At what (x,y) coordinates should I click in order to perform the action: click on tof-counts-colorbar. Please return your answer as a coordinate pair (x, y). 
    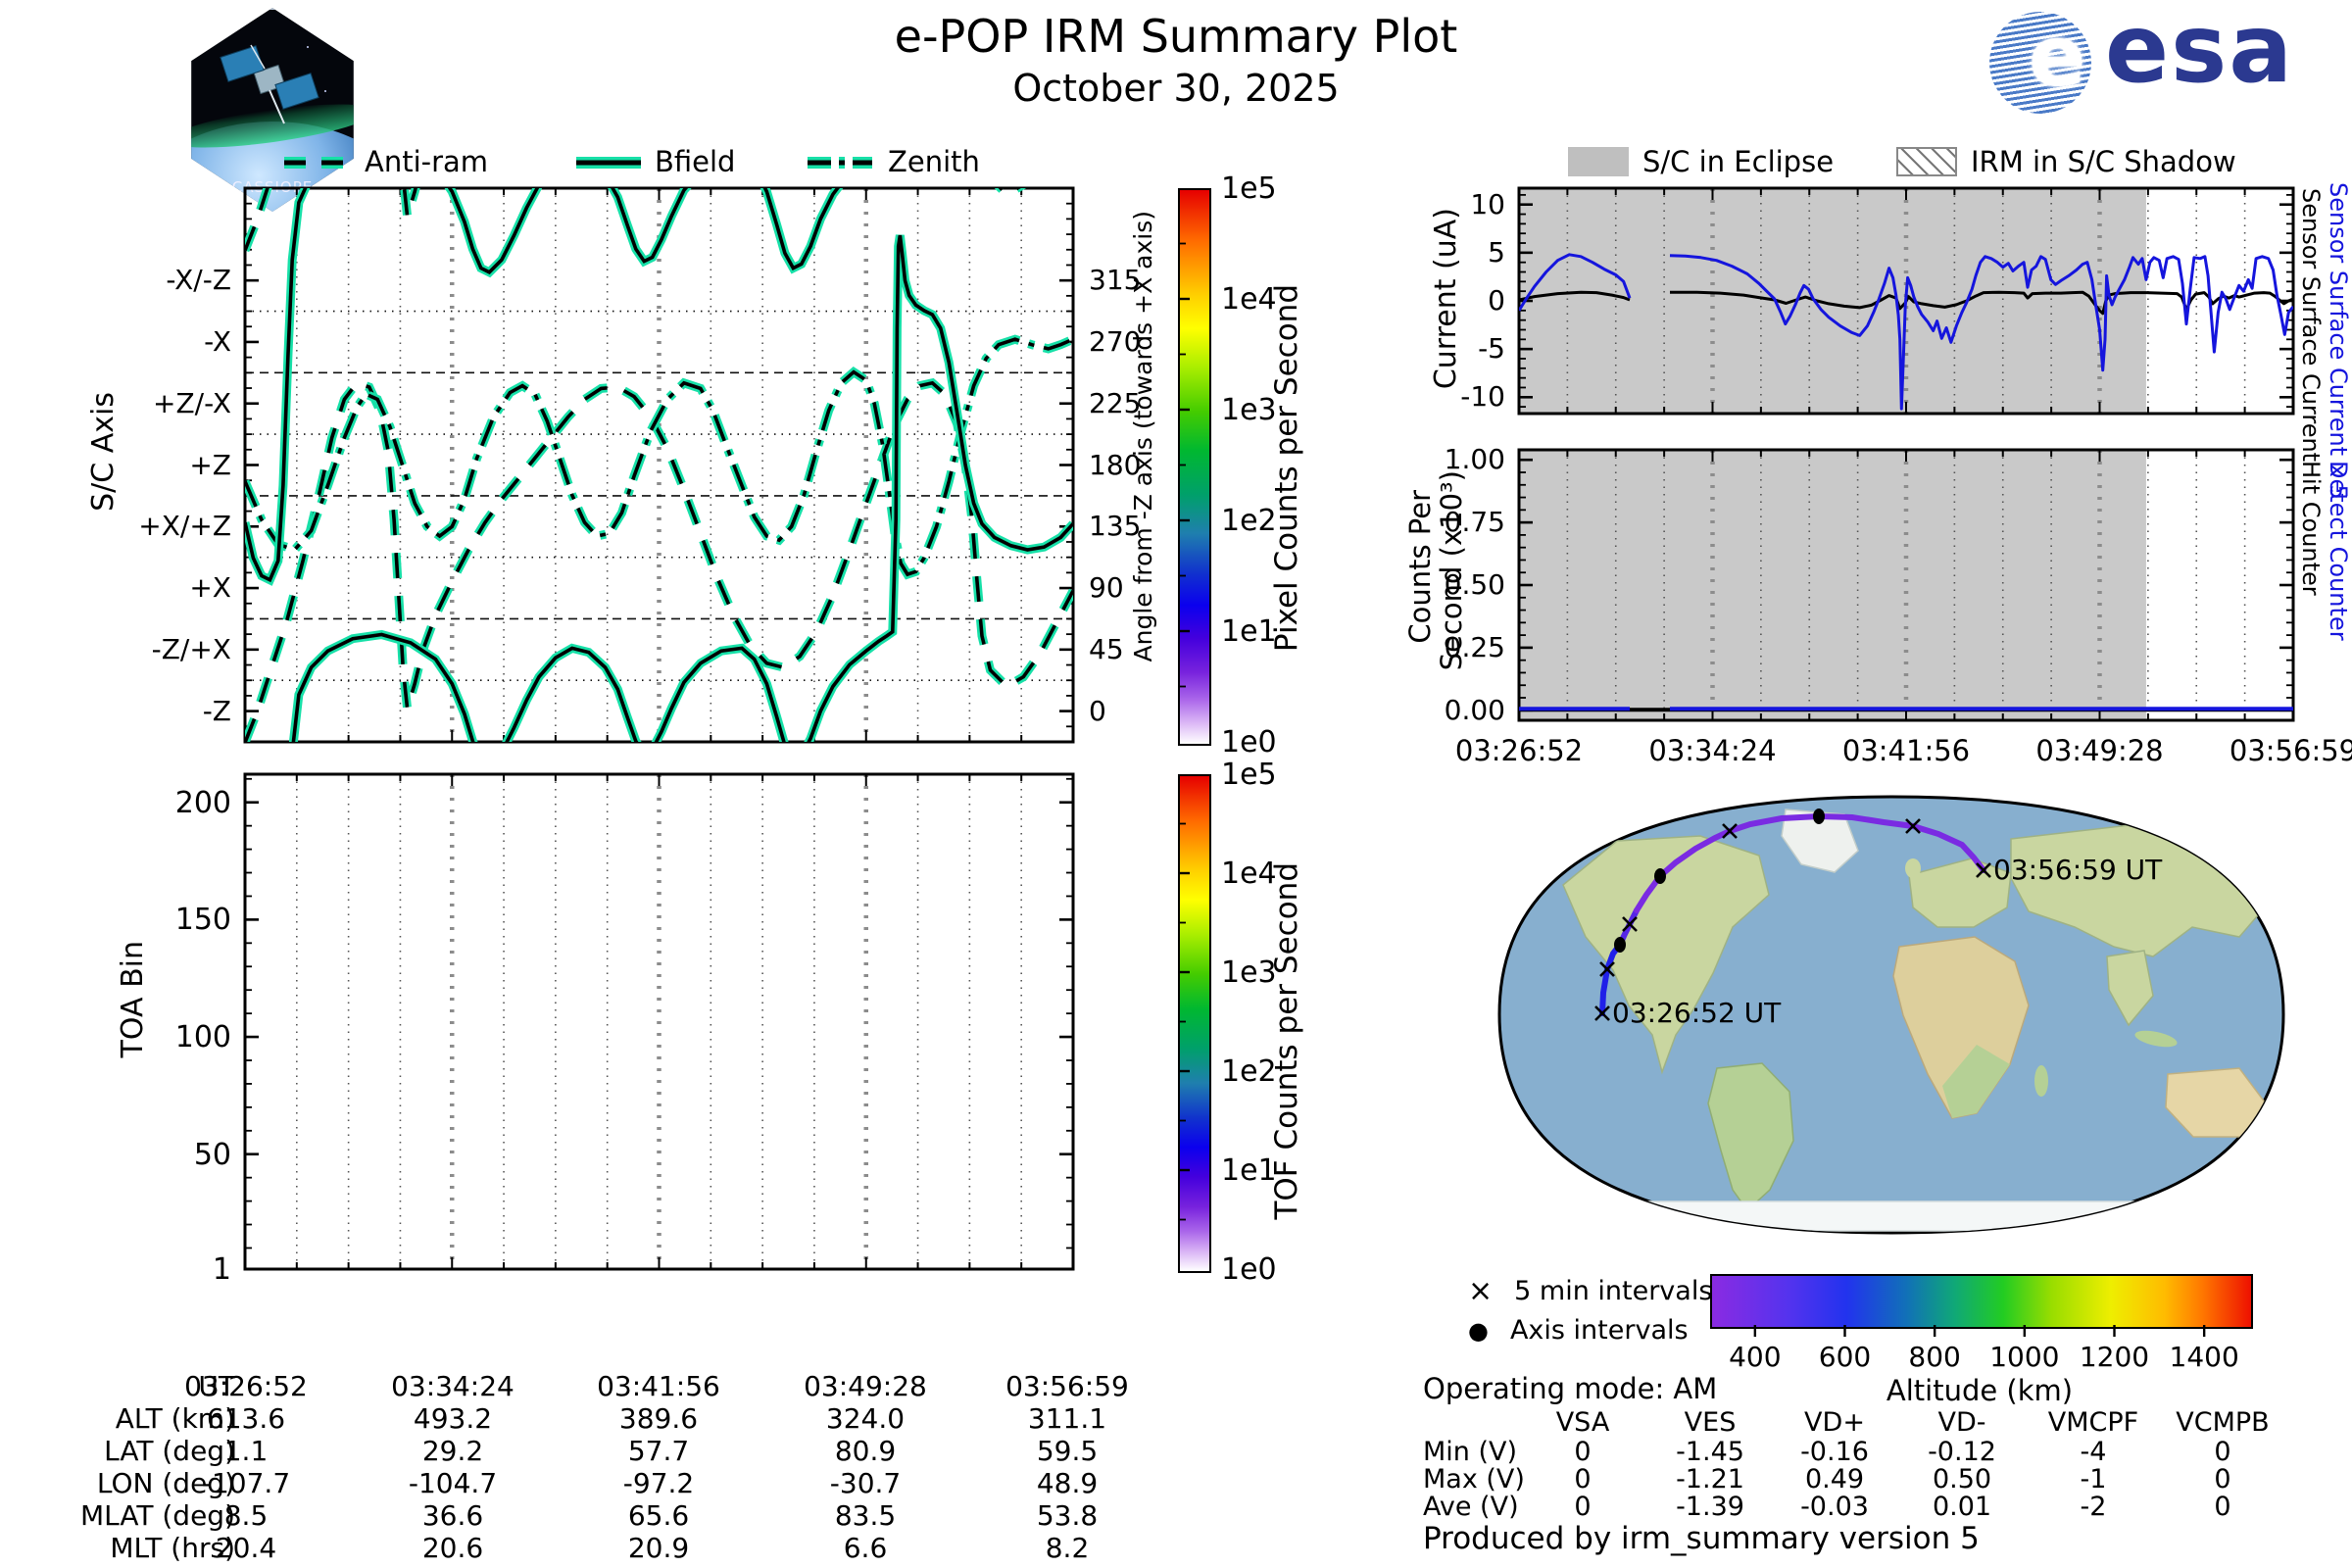
    Looking at the image, I should click on (1194, 1023).